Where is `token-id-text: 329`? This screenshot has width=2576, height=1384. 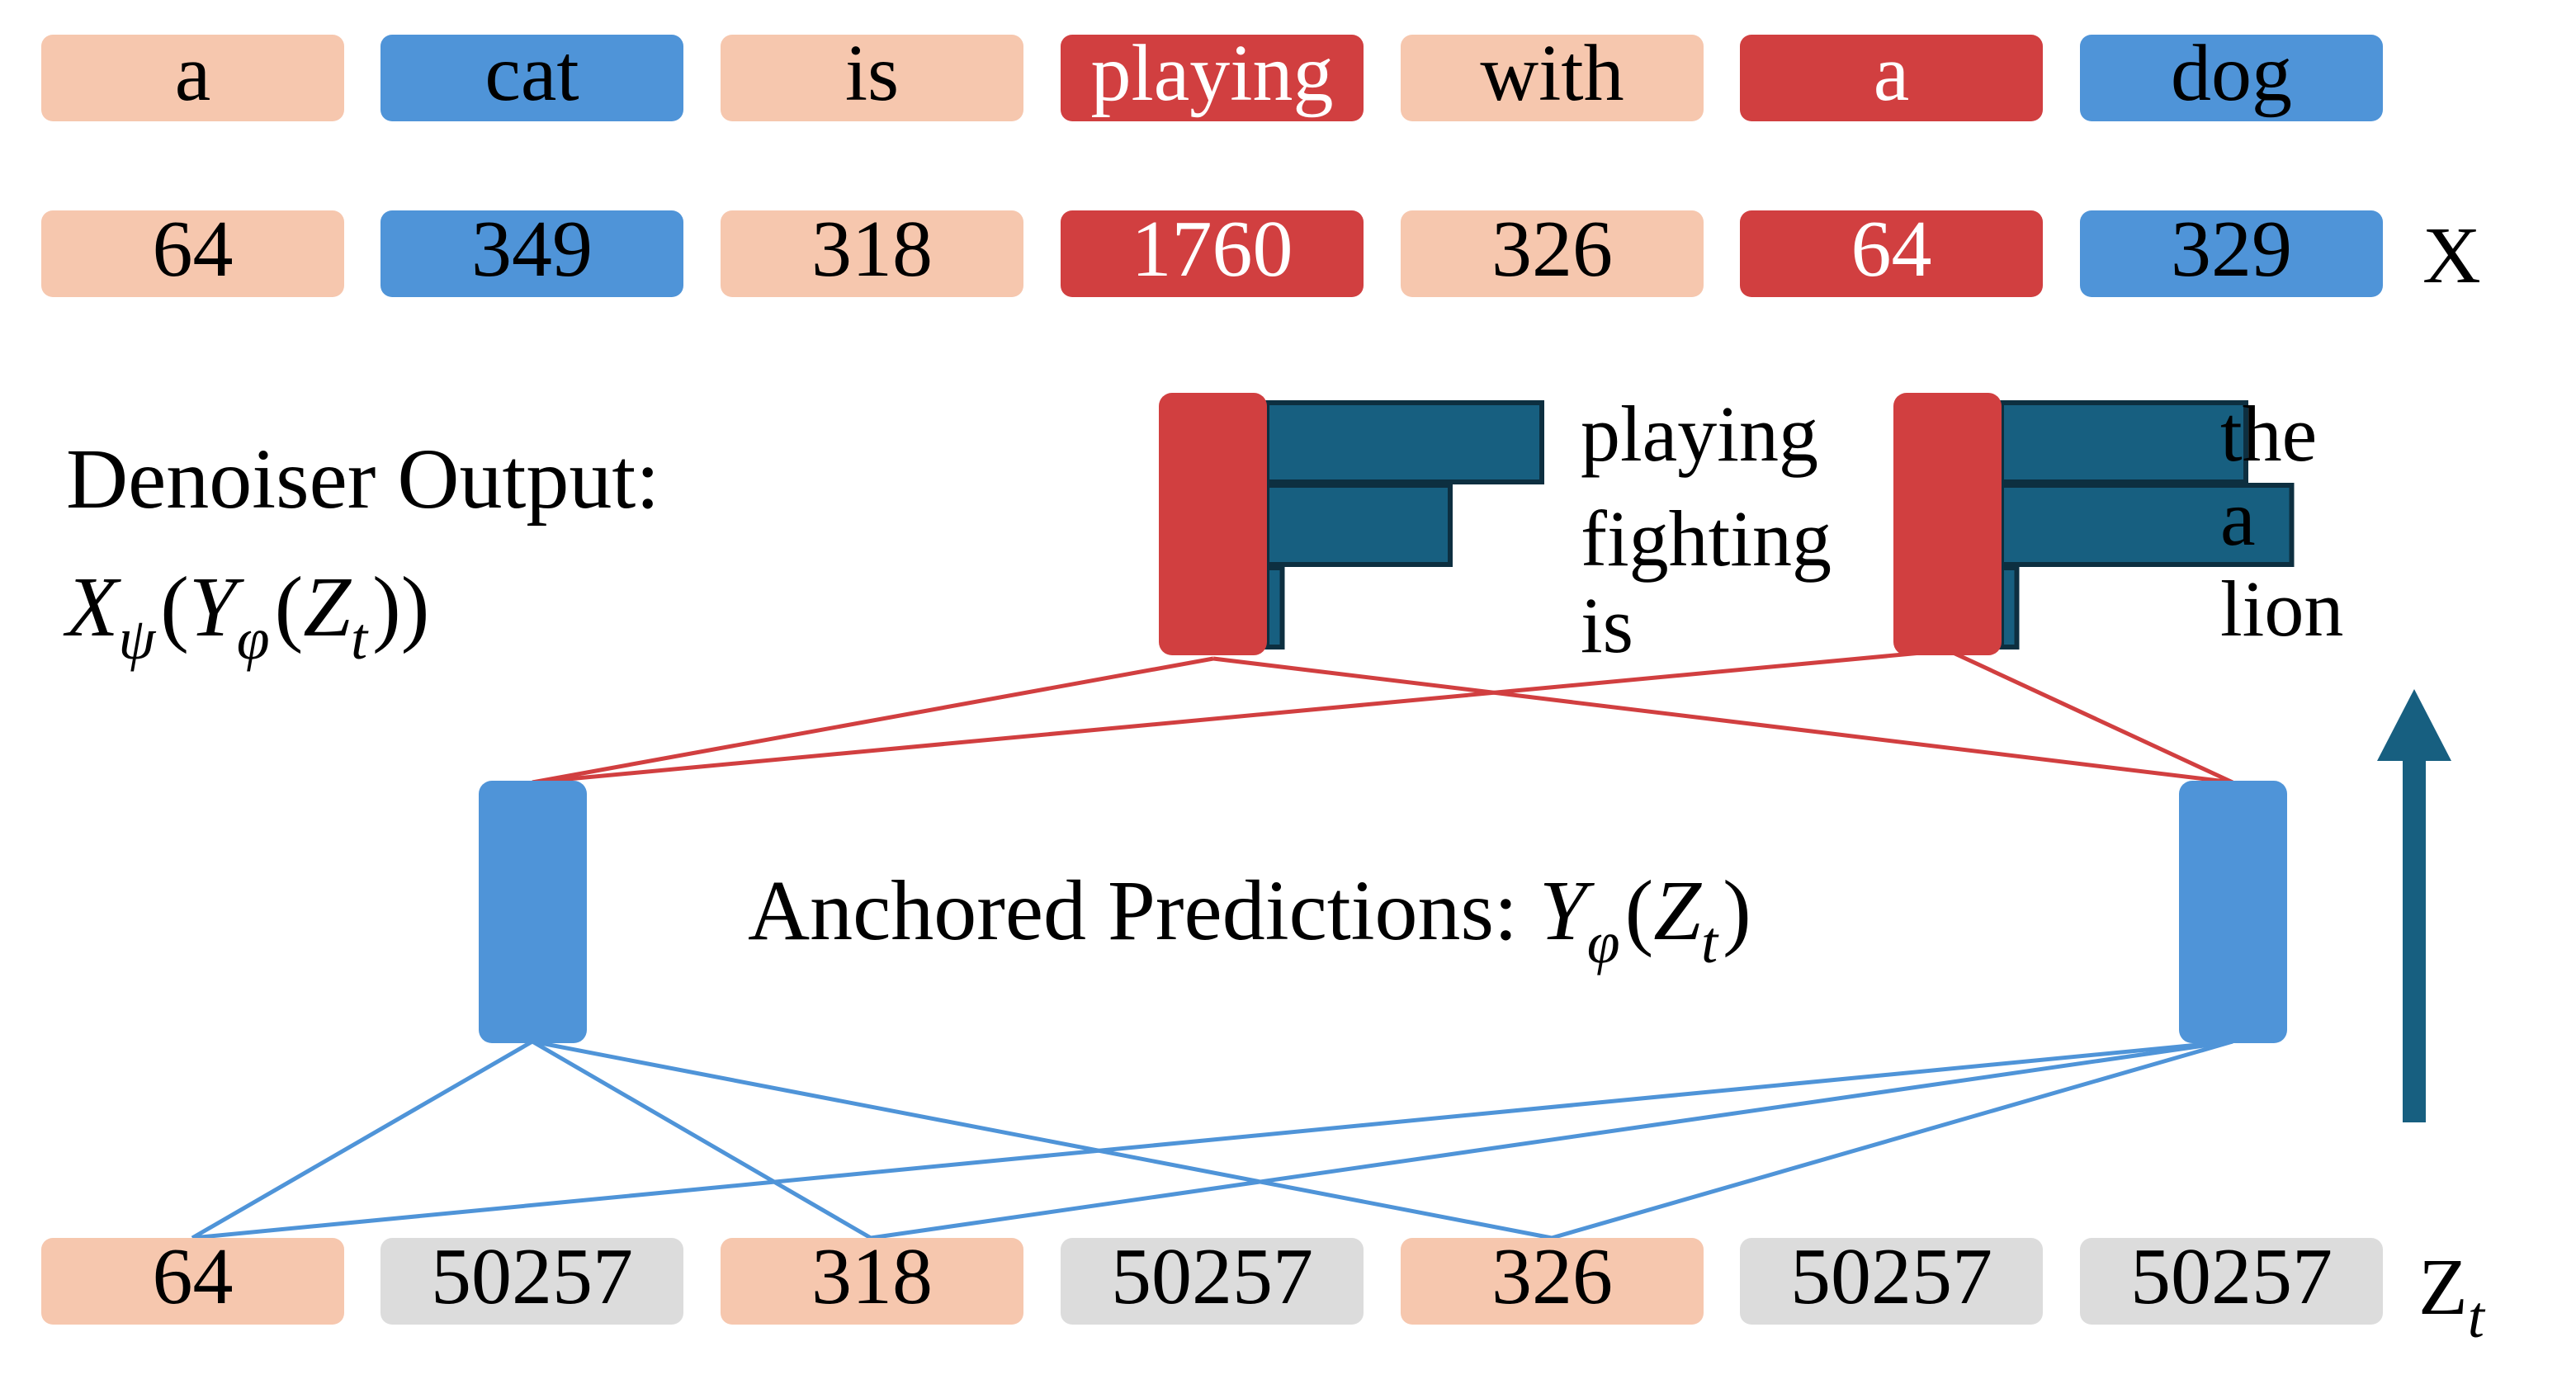
token-id-text: 329 is located at coordinates (2231, 249).